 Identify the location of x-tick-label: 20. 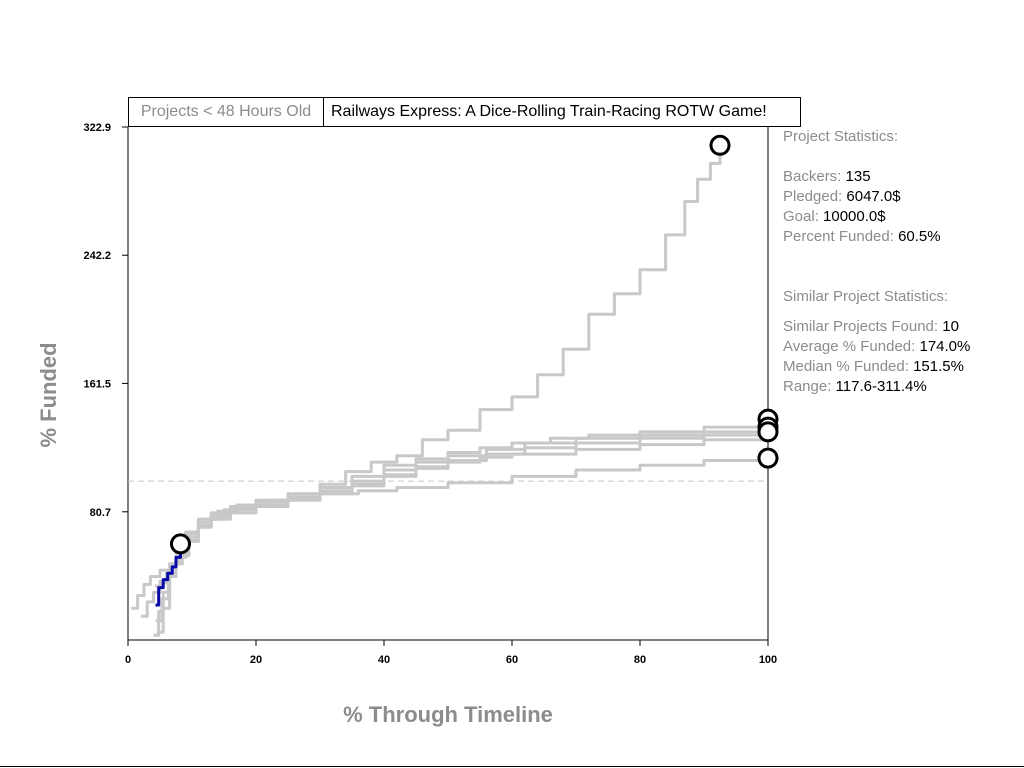
(256, 660).